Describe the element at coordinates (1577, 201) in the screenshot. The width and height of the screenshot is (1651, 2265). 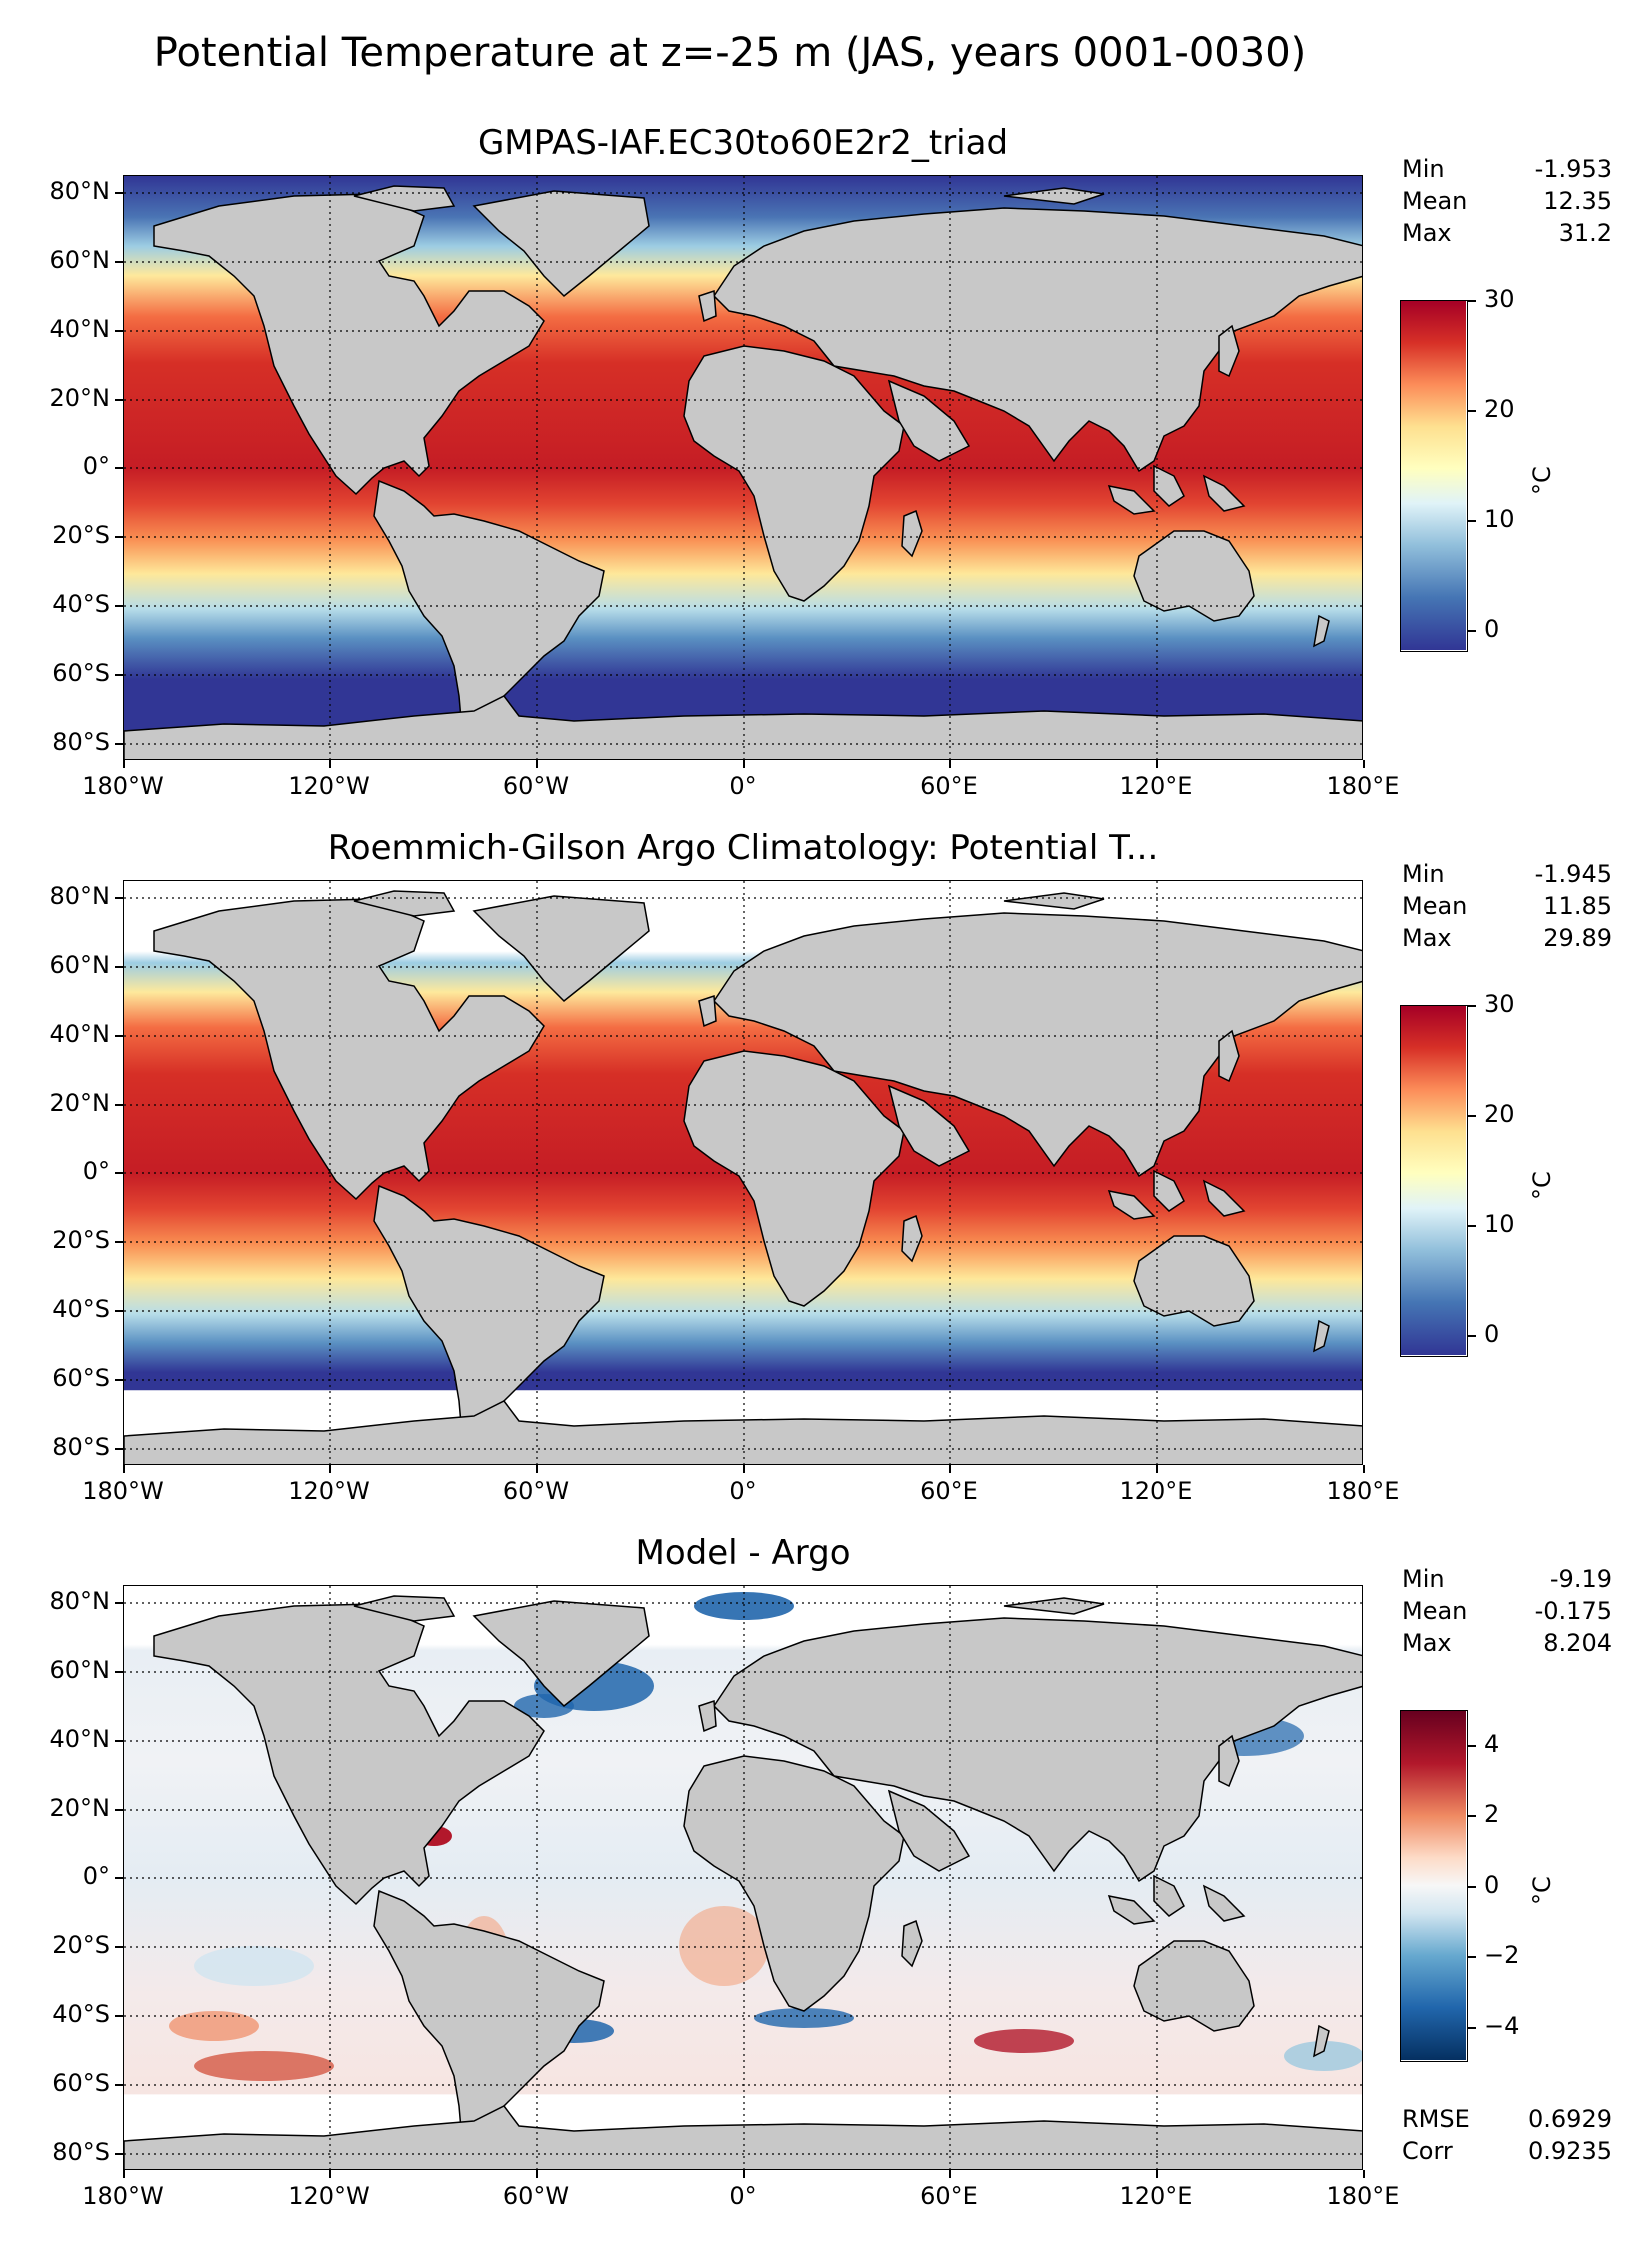
I see `stat-value: 12.35` at that location.